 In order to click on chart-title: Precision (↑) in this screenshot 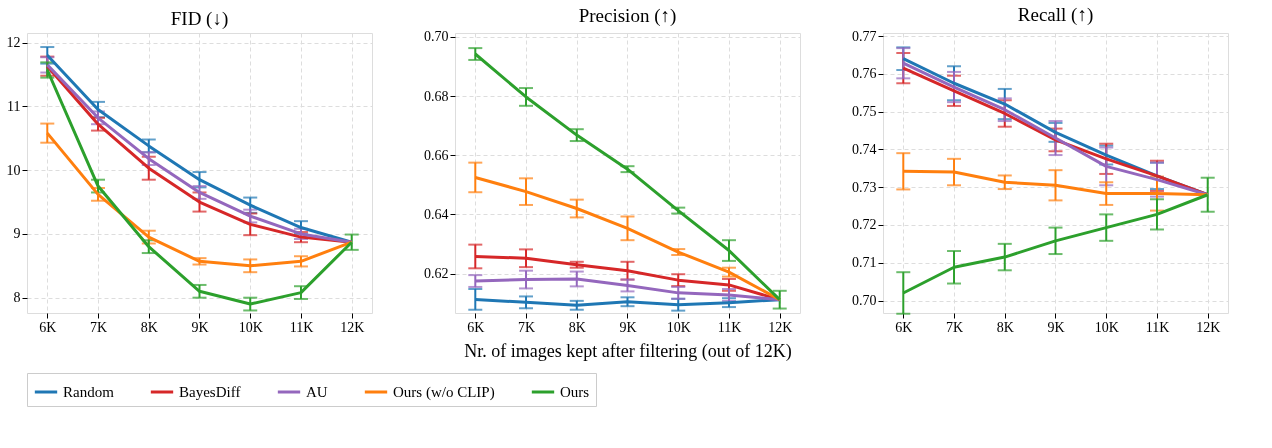, I will do `click(627, 15)`.